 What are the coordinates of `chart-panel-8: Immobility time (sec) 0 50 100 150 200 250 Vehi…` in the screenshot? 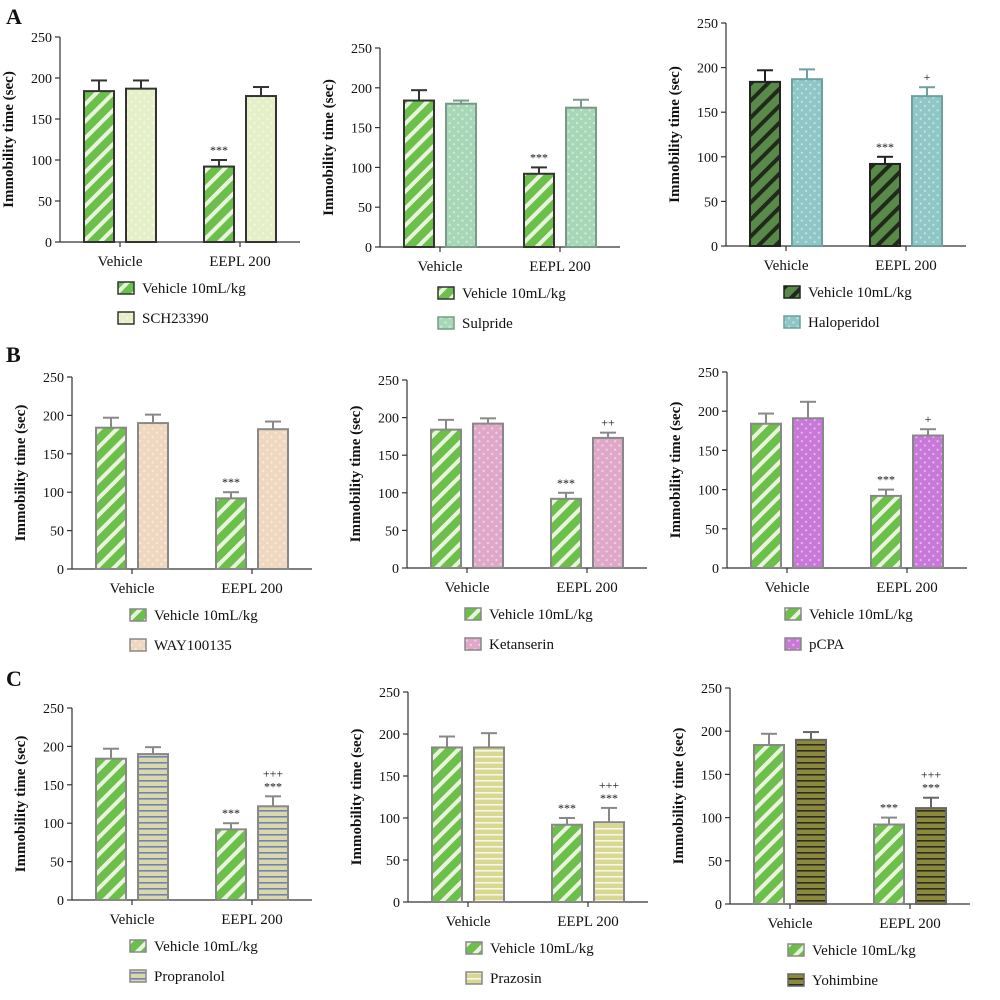 It's located at (498, 836).